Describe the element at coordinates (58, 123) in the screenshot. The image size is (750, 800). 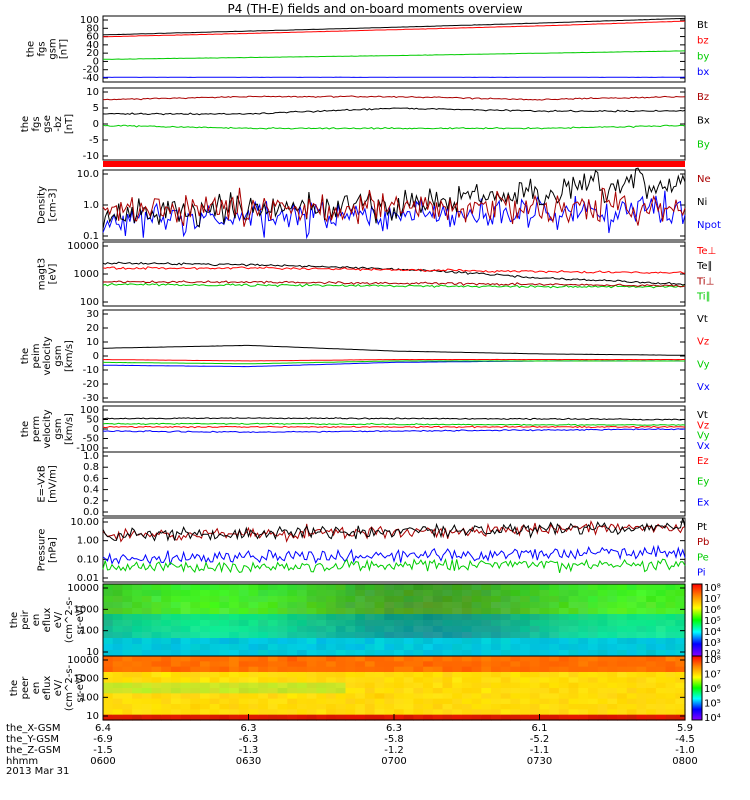
I see `ylabel-fgs-gse: -bz` at that location.